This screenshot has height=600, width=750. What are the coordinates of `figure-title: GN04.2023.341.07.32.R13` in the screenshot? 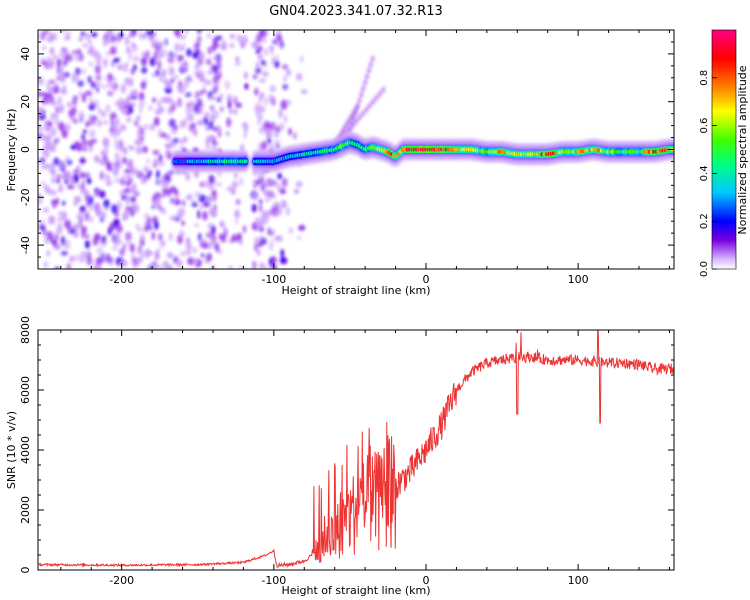 It's located at (356, 11).